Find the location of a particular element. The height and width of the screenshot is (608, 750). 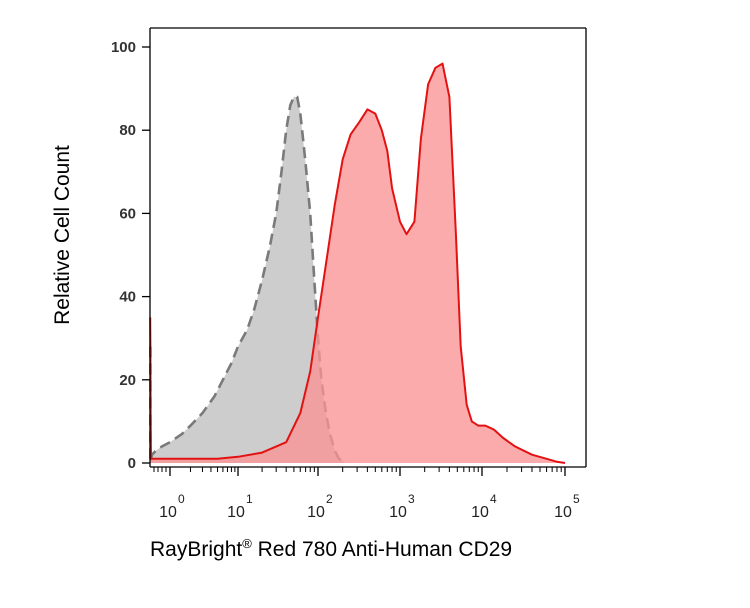

x-tick-exponent: 4 is located at coordinates (493, 499).